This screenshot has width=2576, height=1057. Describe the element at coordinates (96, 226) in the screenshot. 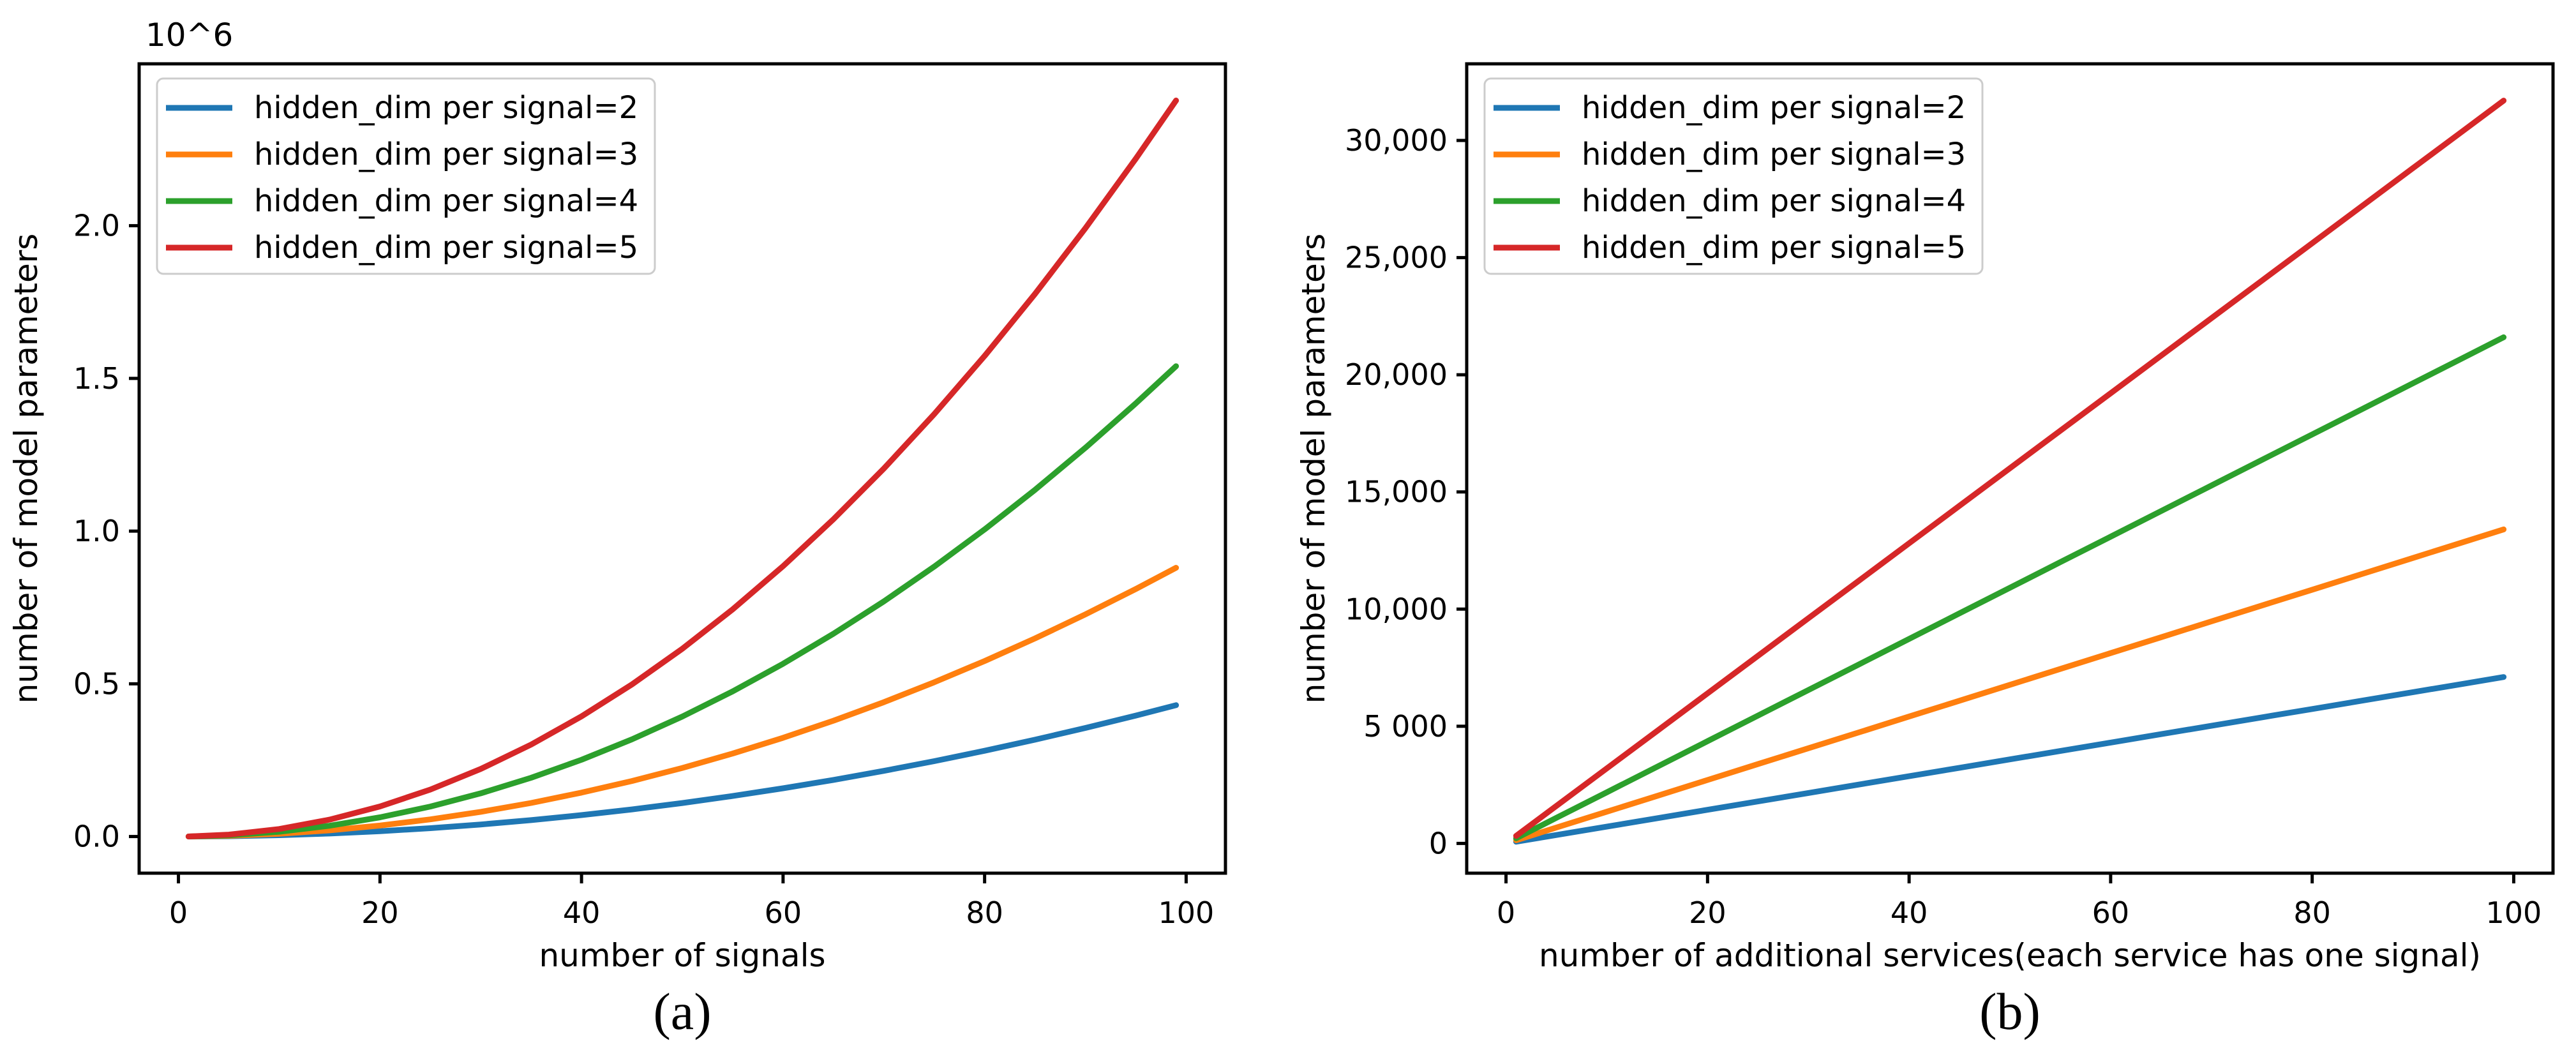

I see `y-tick-label: 2.0` at that location.